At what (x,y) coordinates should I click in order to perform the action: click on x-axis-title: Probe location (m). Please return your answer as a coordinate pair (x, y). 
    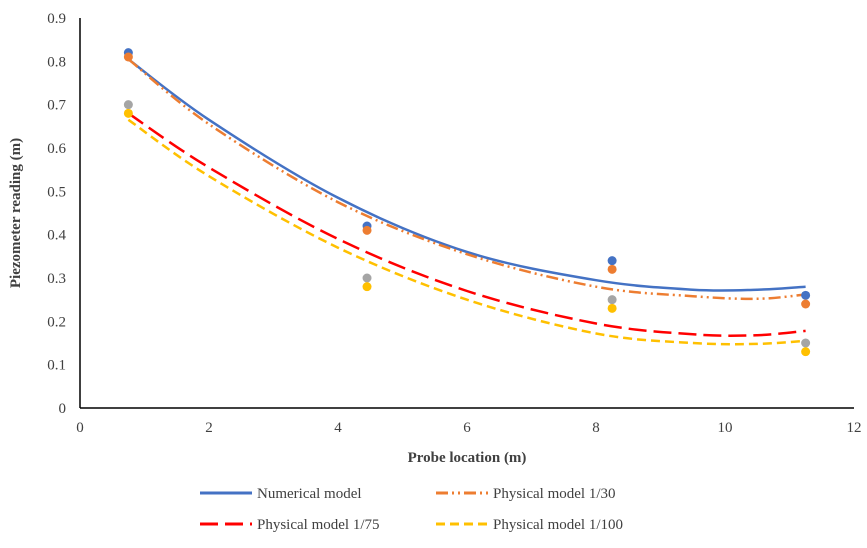
    Looking at the image, I should click on (467, 458).